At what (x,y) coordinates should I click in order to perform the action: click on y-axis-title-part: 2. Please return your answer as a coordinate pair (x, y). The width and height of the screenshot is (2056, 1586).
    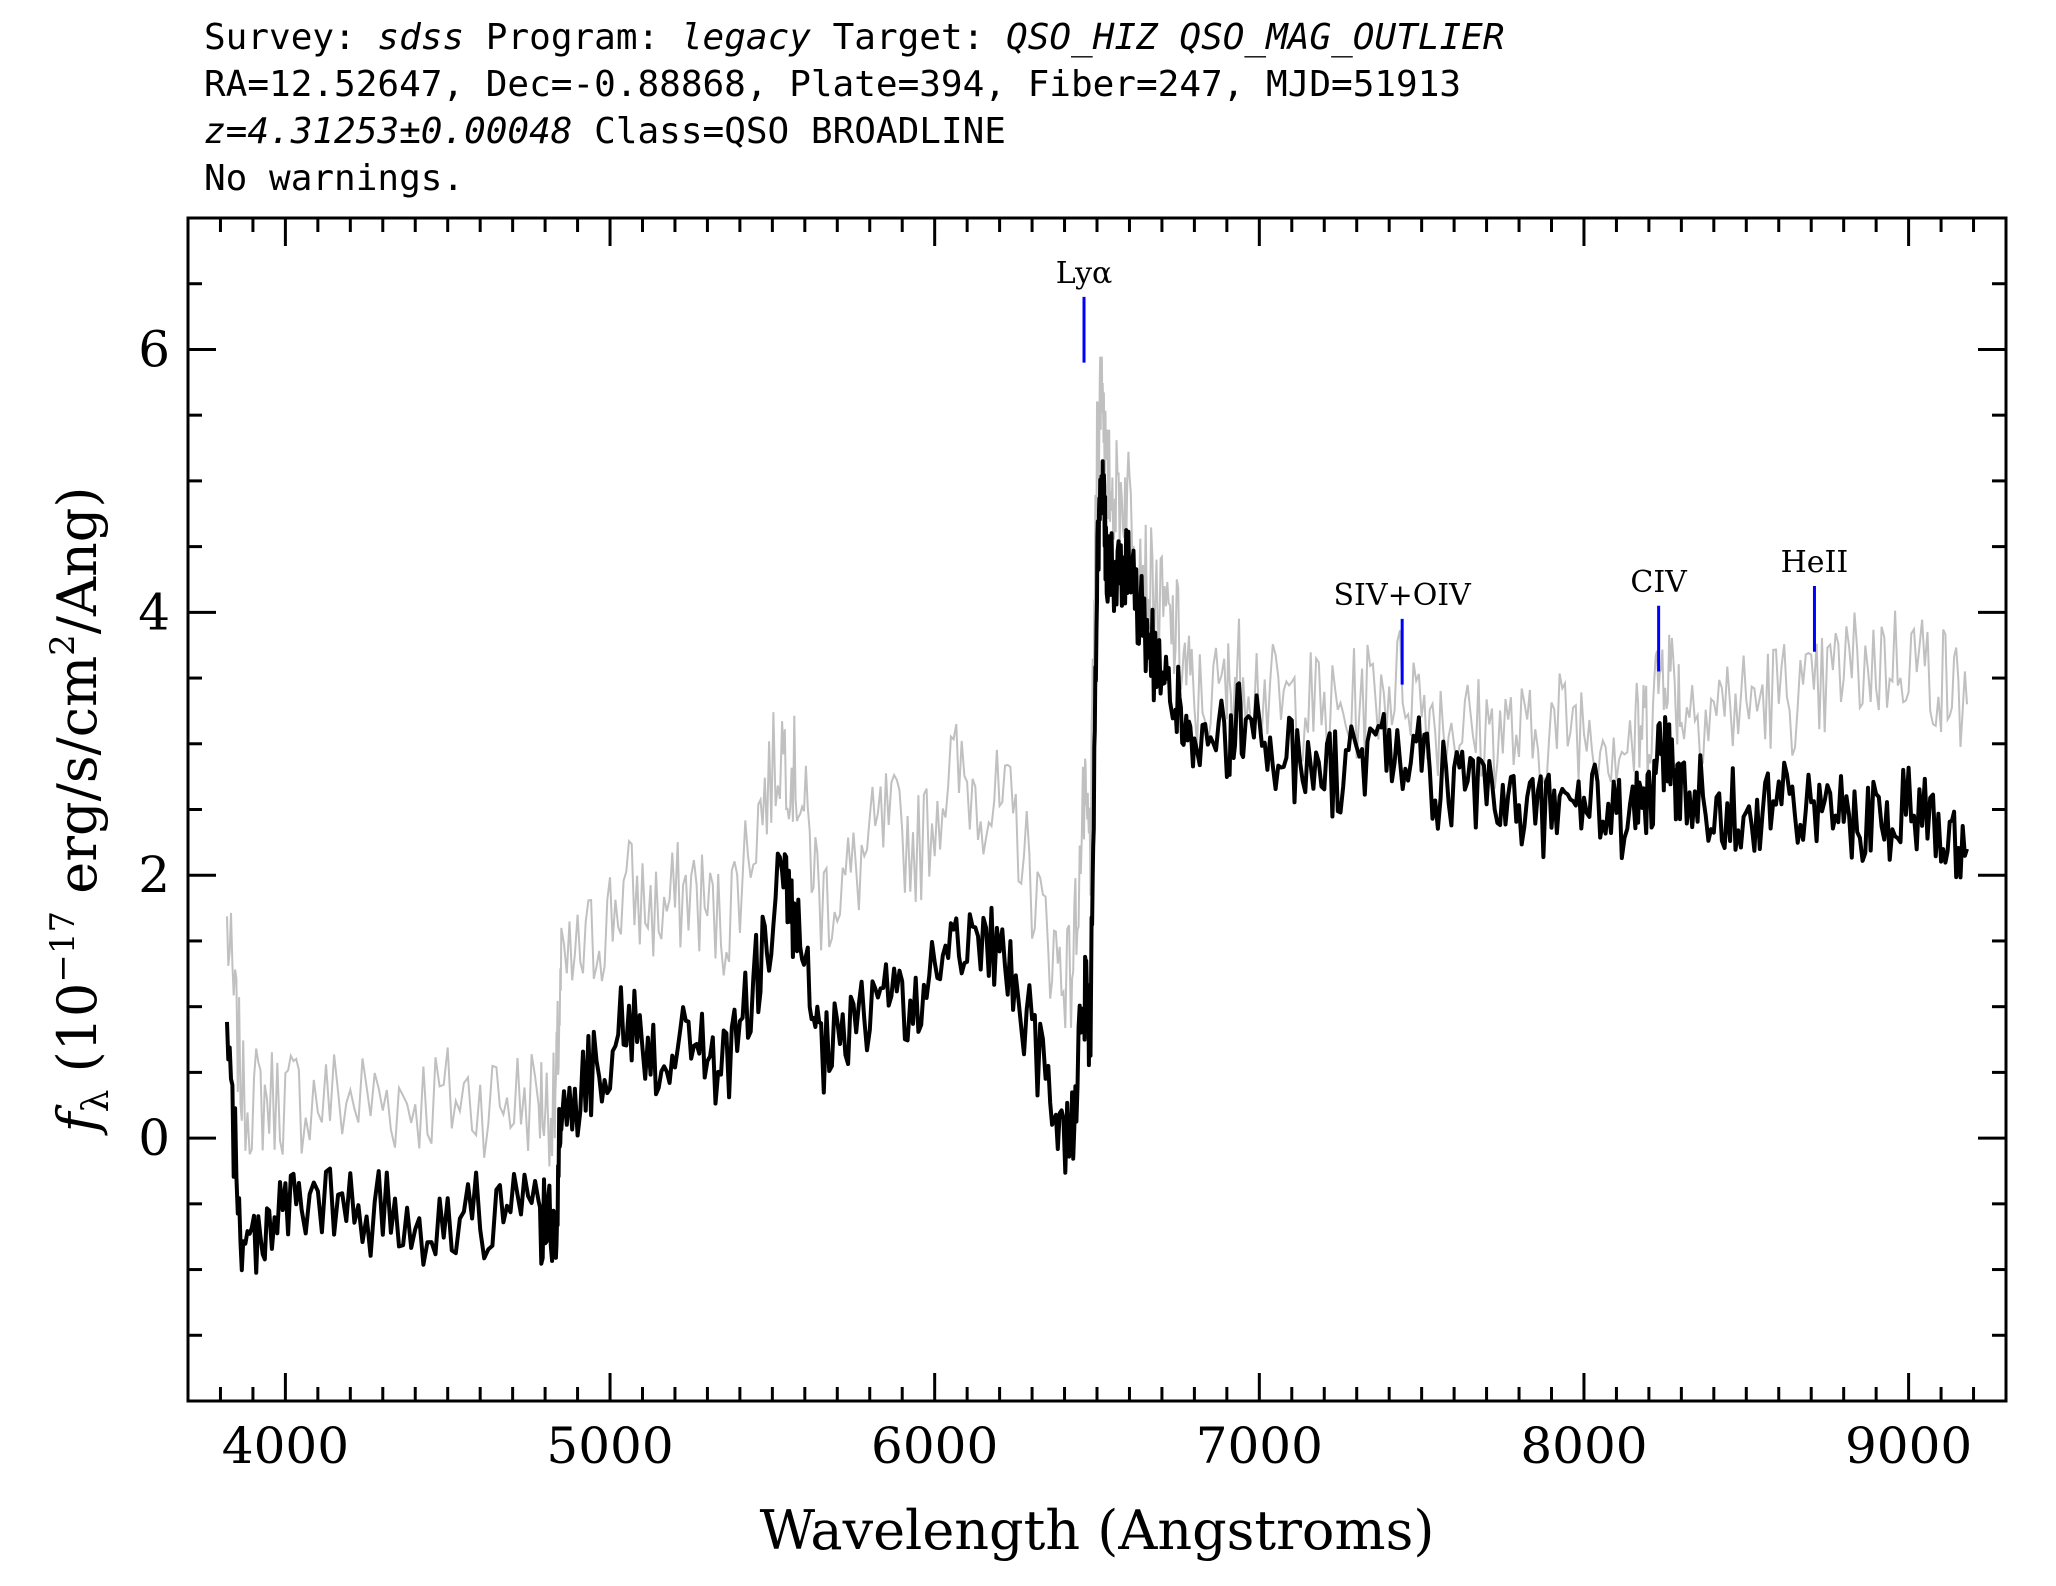
    Looking at the image, I should click on (63, 645).